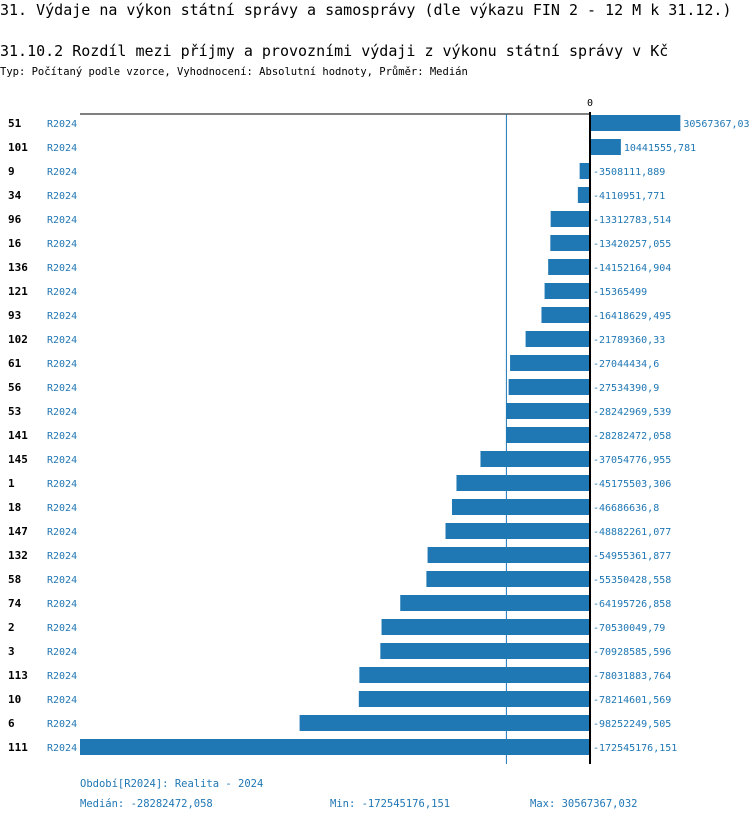 Image resolution: width=750 pixels, height=822 pixels. Describe the element at coordinates (18, 747) in the screenshot. I see `category-label: 111` at that location.